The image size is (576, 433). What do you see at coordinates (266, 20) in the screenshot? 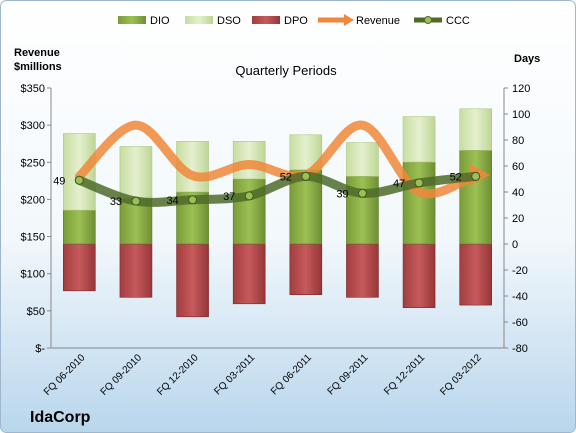
I see `legend-swatch-dpo` at bounding box center [266, 20].